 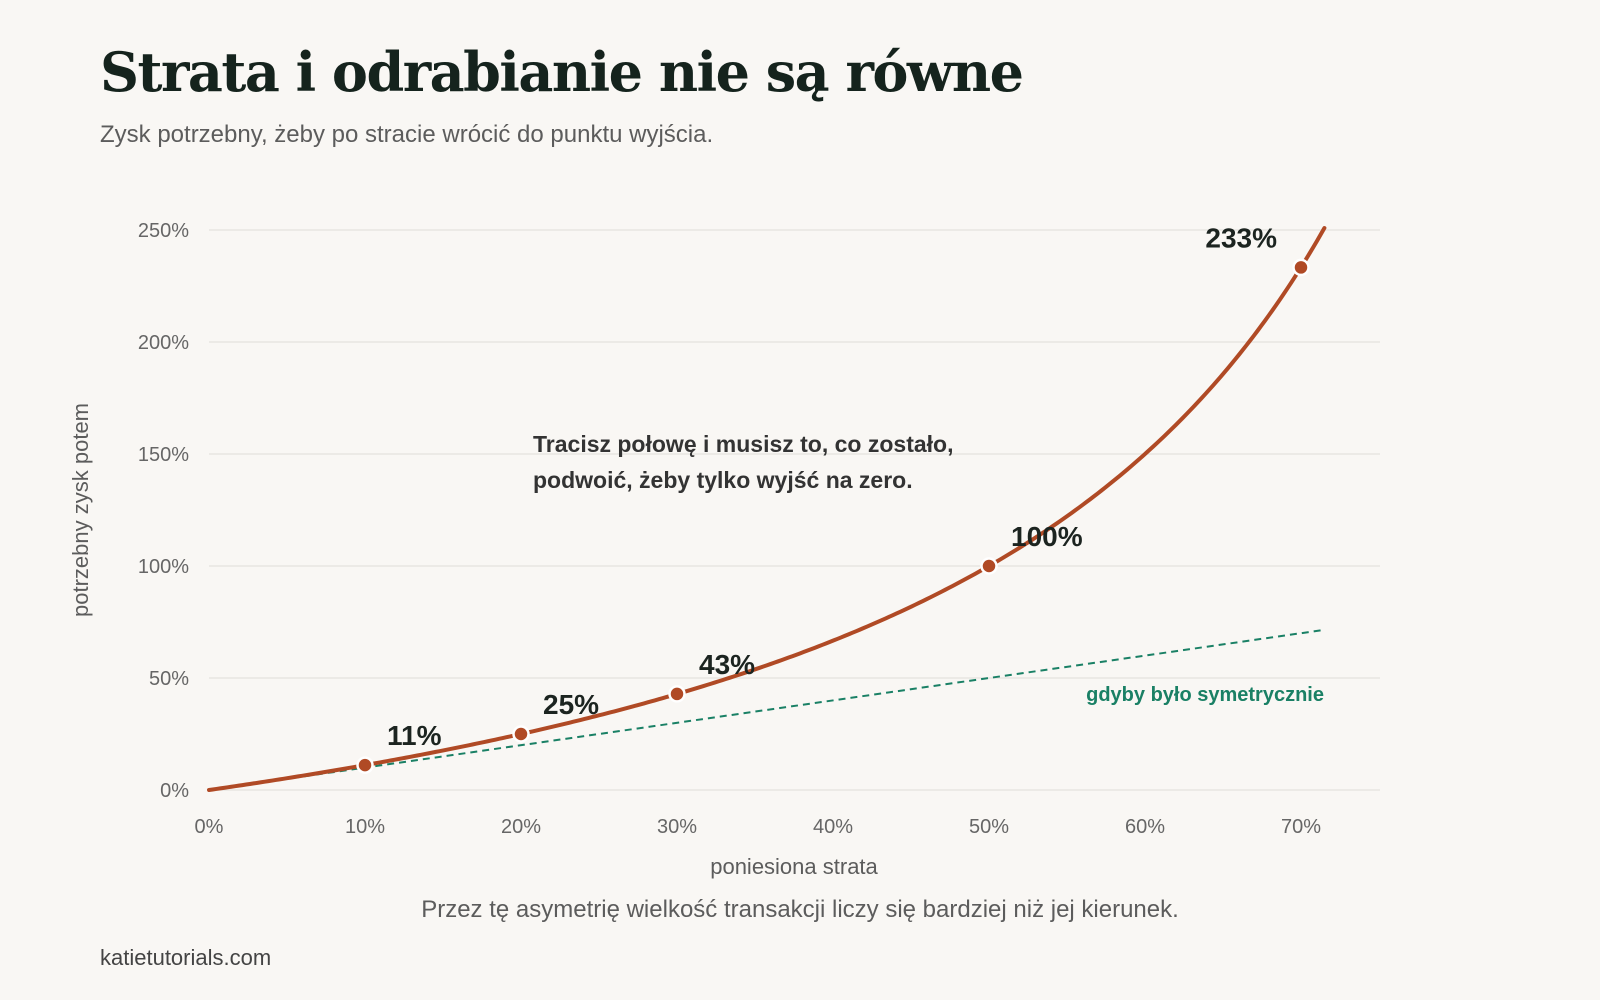 I want to click on y-tick-label: 100%, so click(x=163, y=567).